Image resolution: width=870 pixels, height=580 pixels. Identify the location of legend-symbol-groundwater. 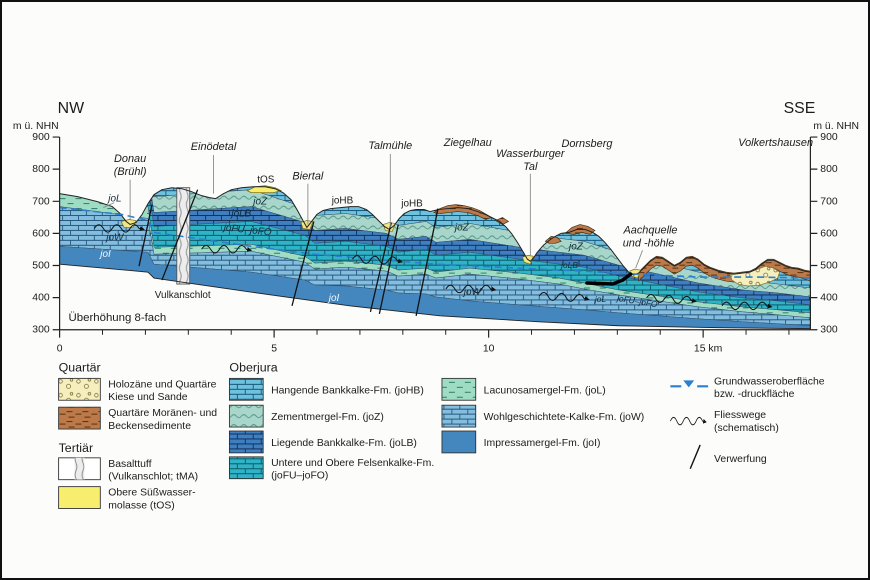
(689, 384).